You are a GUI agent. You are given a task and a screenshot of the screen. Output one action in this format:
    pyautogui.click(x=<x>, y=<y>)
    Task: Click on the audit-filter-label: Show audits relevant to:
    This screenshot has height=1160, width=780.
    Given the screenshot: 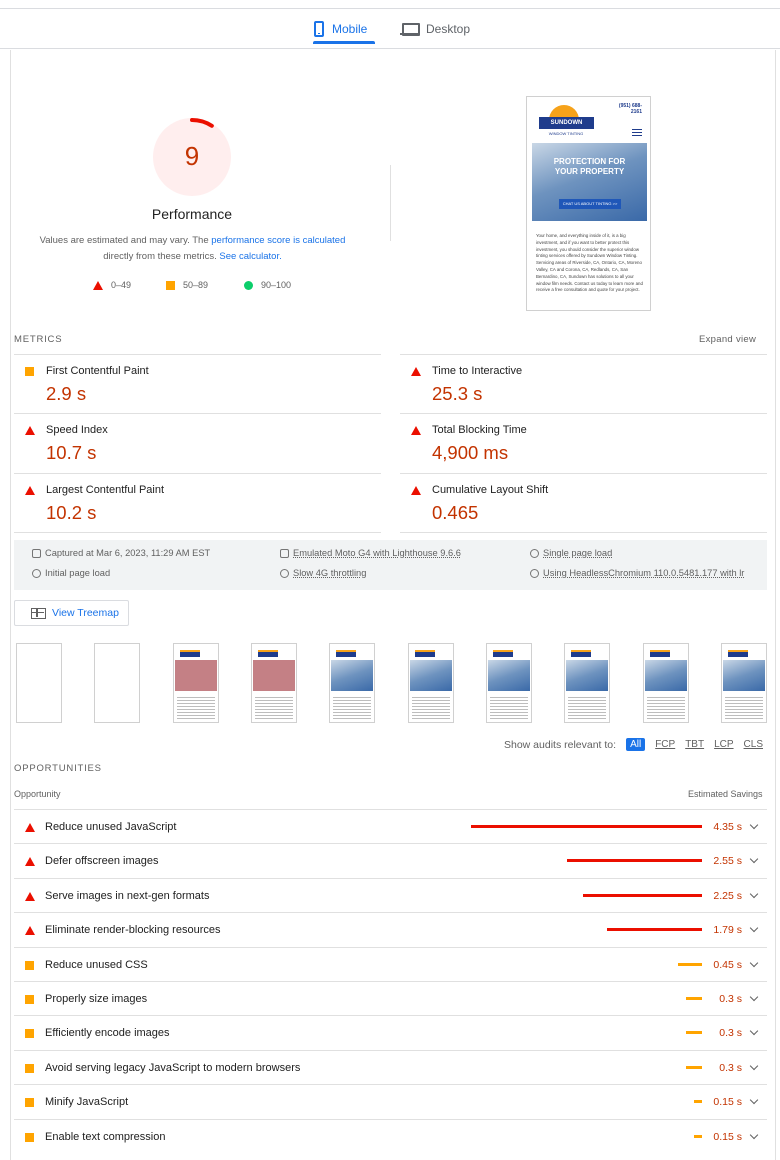 What is the action you would take?
    pyautogui.click(x=560, y=744)
    